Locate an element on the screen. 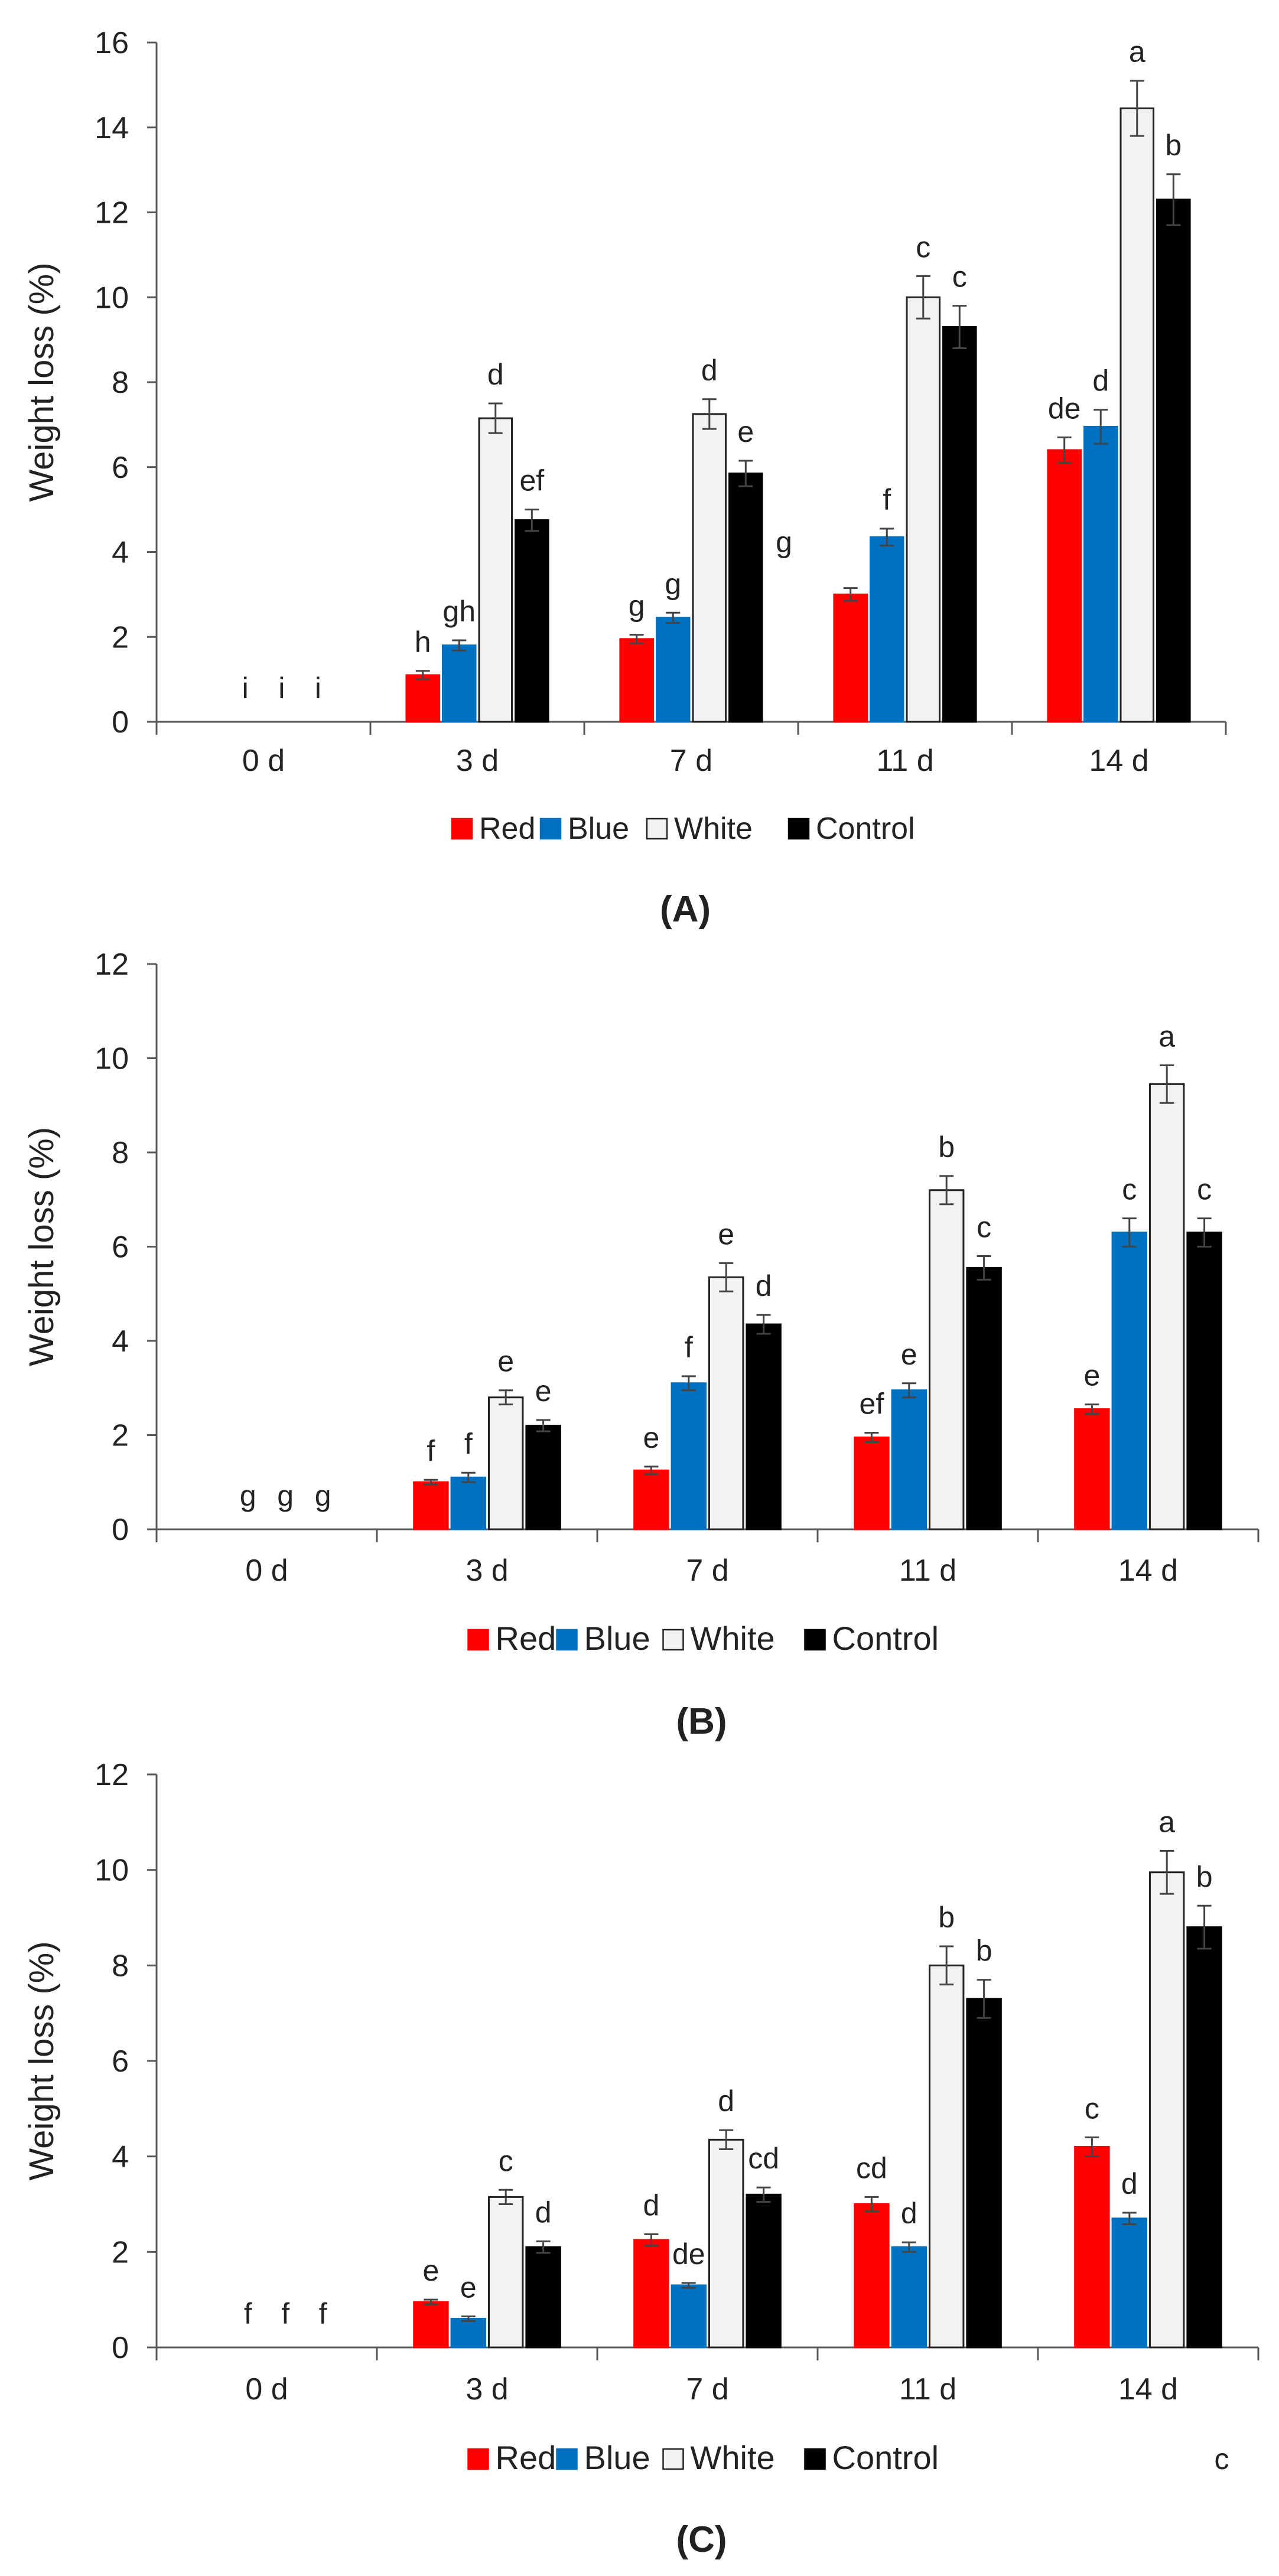 This screenshot has height=2576, width=1279. x-tick-label: 7 d is located at coordinates (707, 1571).